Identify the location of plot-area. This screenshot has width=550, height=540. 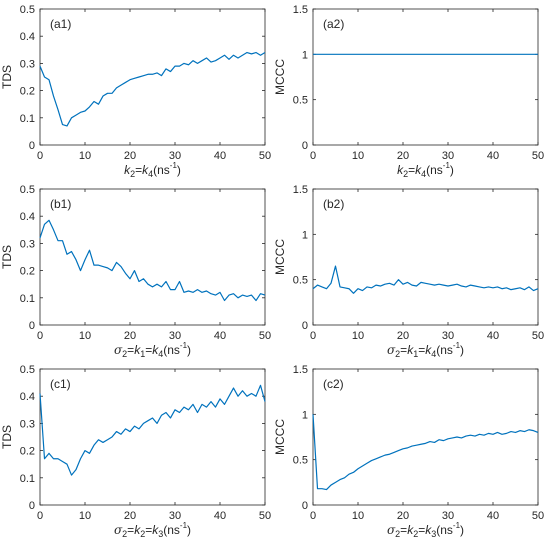
(425, 437).